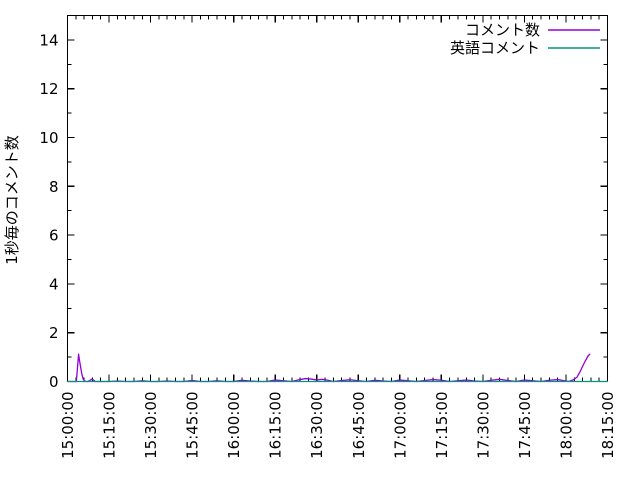 The image size is (640, 480). Describe the element at coordinates (54, 236) in the screenshot. I see `y-tick-label: 6` at that location.